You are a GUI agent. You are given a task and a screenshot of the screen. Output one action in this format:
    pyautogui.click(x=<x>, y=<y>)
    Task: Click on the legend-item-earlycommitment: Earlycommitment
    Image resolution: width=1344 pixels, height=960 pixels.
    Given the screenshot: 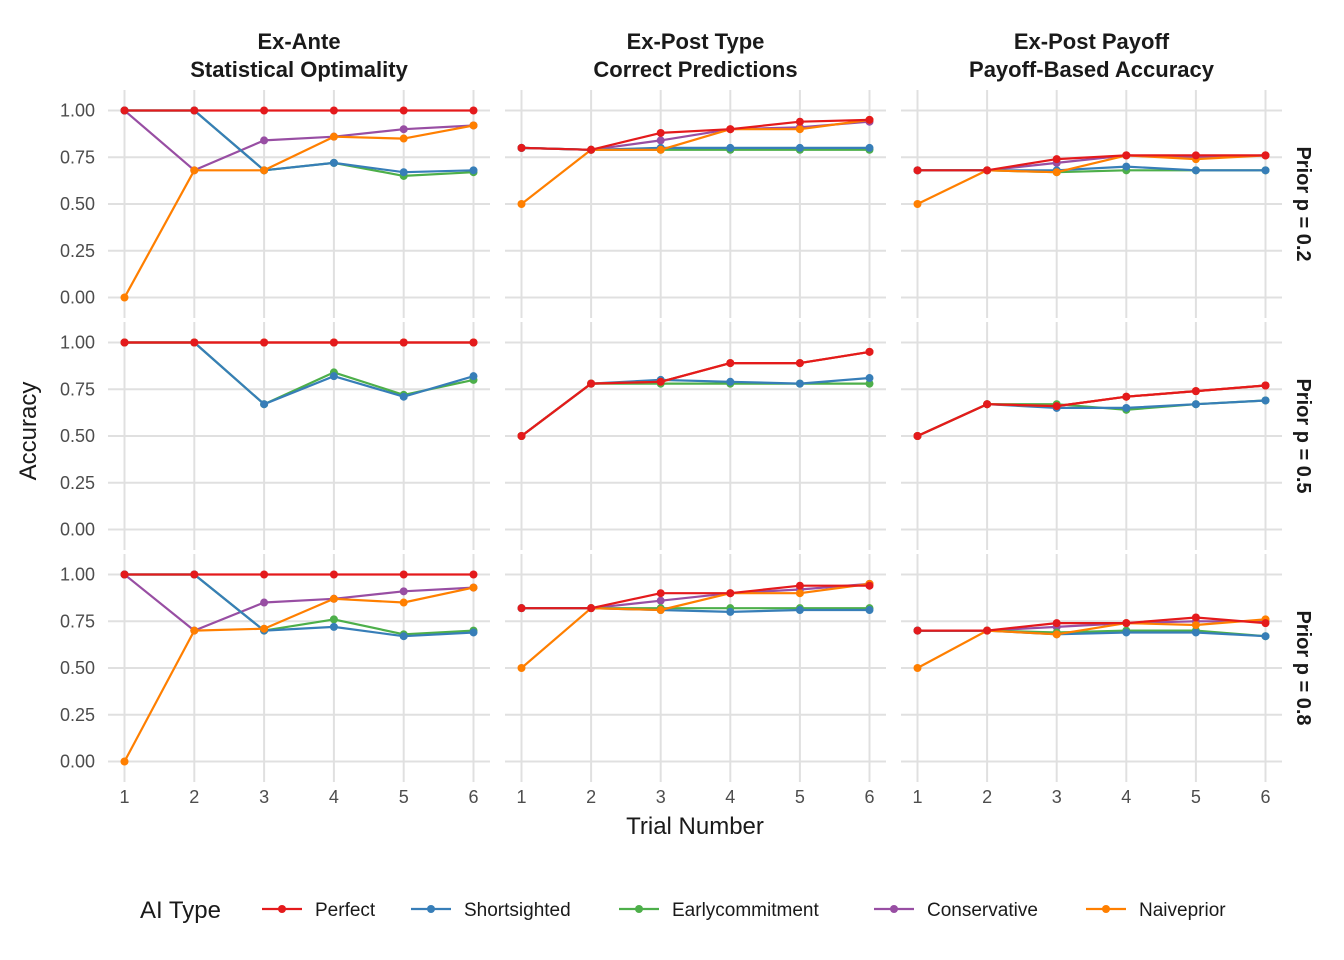 What is the action you would take?
    pyautogui.click(x=719, y=910)
    